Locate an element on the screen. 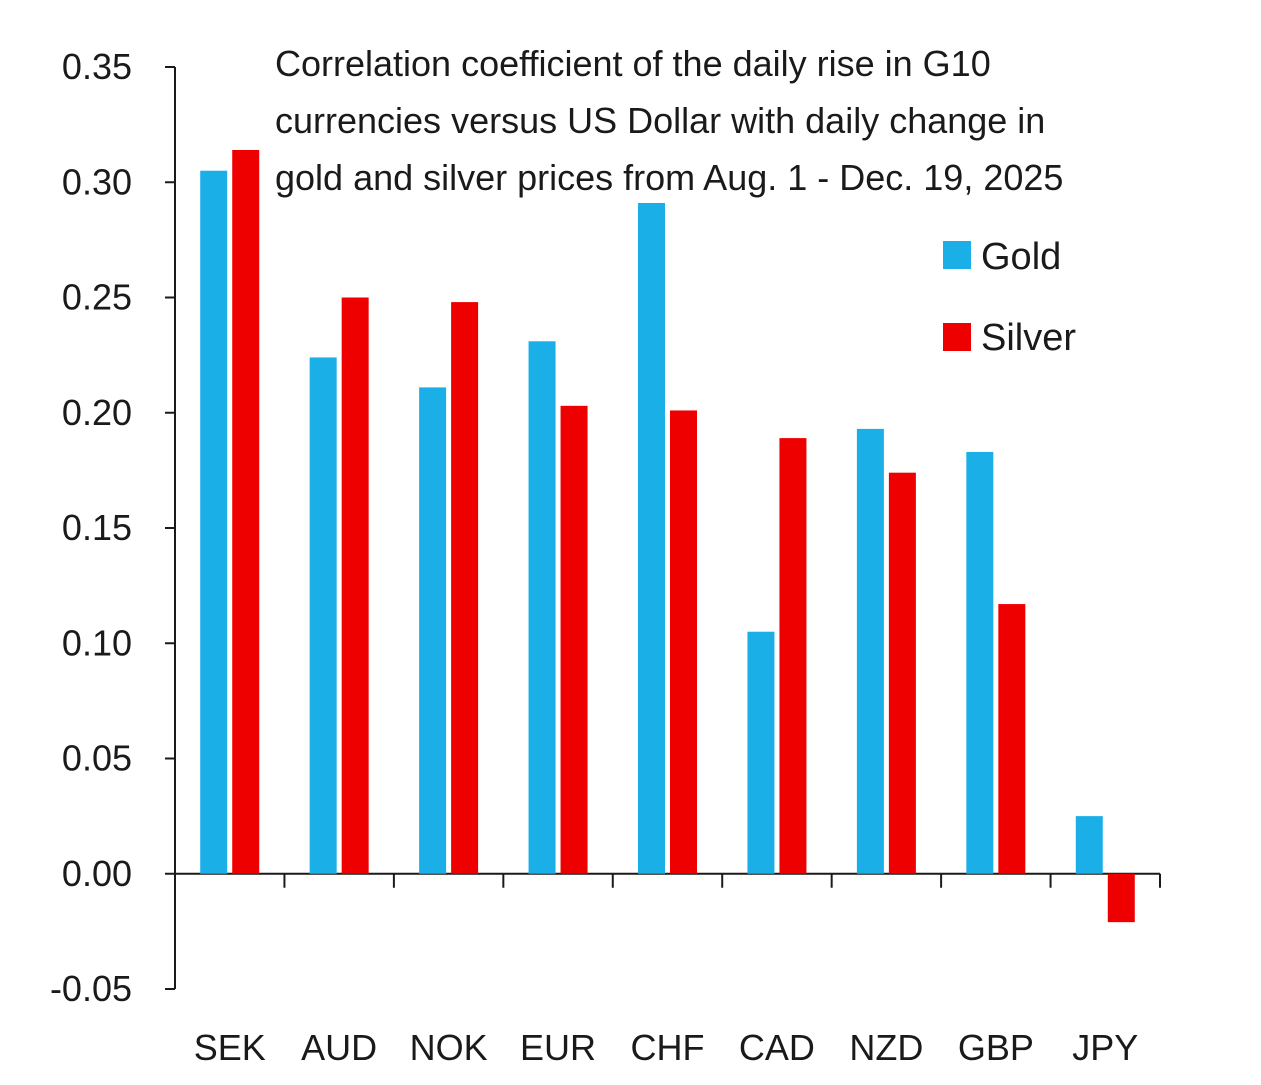  bar-silver-eur is located at coordinates (574, 639).